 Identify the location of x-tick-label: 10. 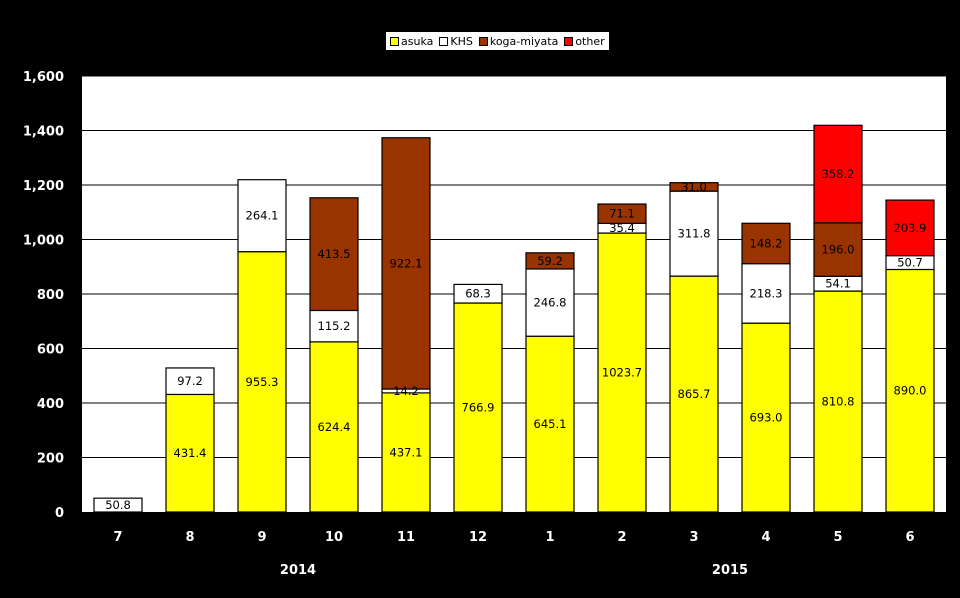
(334, 537).